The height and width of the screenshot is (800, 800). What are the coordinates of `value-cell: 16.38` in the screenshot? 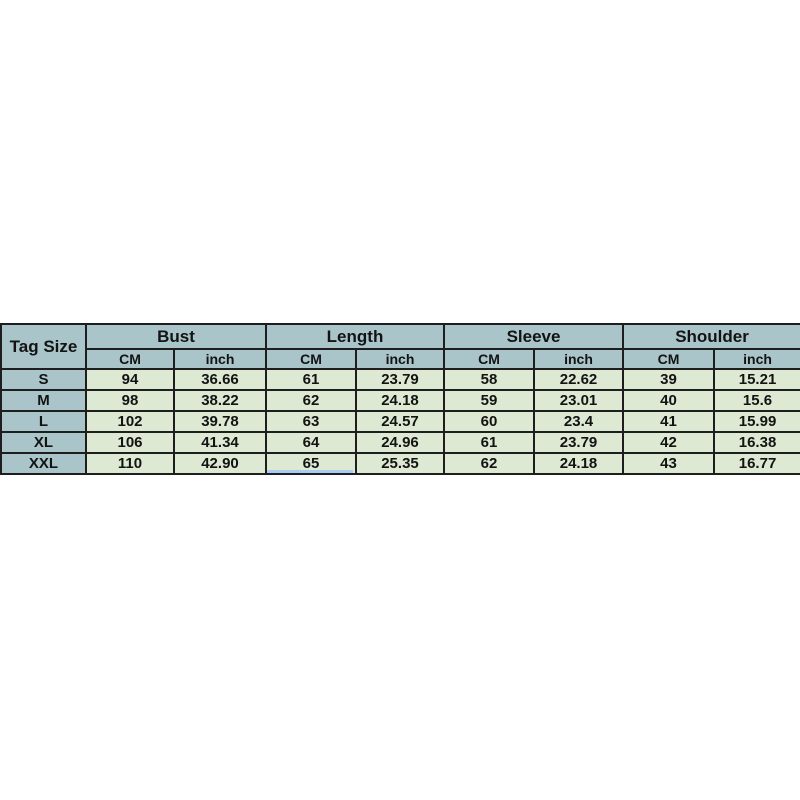 It's located at (756, 442).